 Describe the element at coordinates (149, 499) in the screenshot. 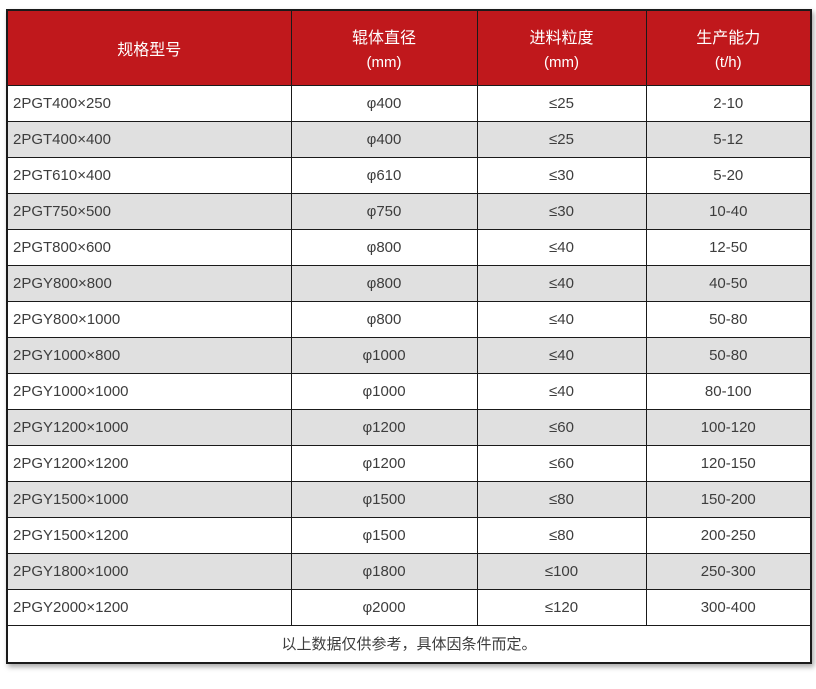

I see `model-cell: 2PGY1500×1000` at that location.